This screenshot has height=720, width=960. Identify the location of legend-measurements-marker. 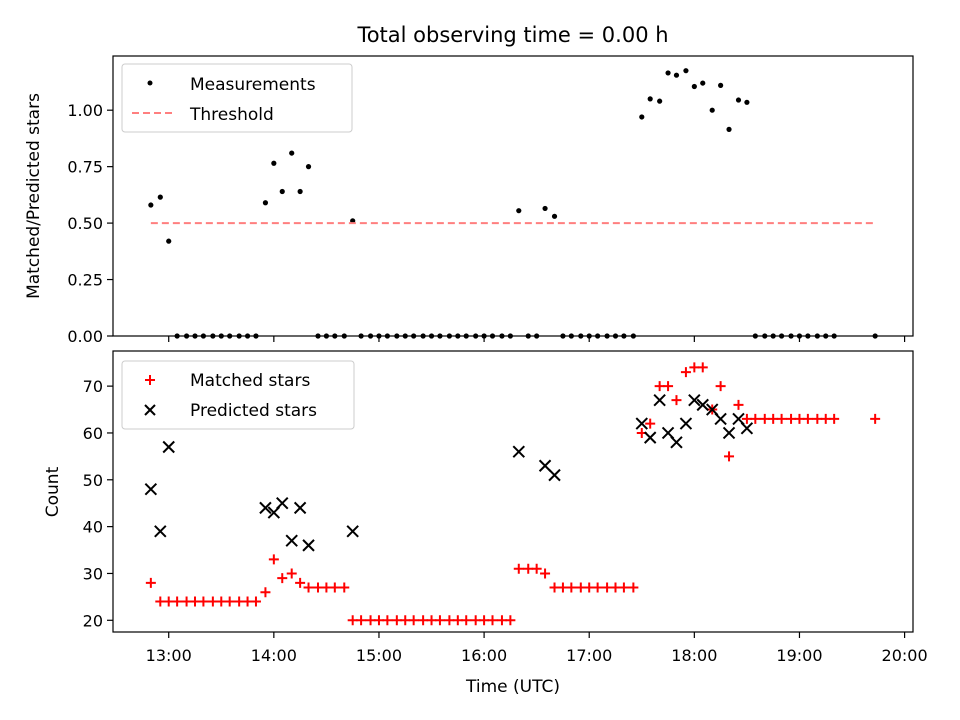
(150, 83).